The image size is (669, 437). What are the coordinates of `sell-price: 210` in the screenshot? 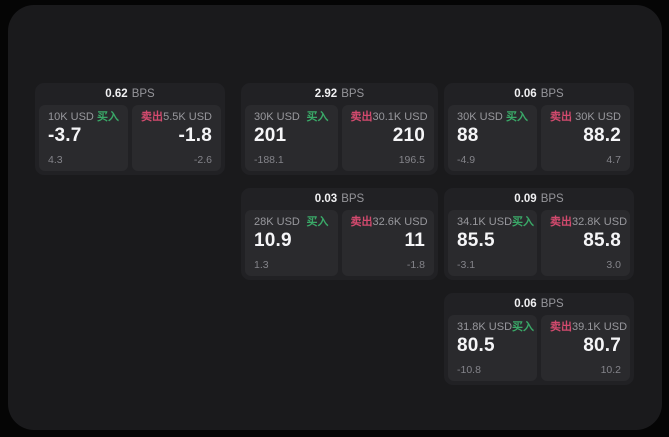 It's located at (408, 135).